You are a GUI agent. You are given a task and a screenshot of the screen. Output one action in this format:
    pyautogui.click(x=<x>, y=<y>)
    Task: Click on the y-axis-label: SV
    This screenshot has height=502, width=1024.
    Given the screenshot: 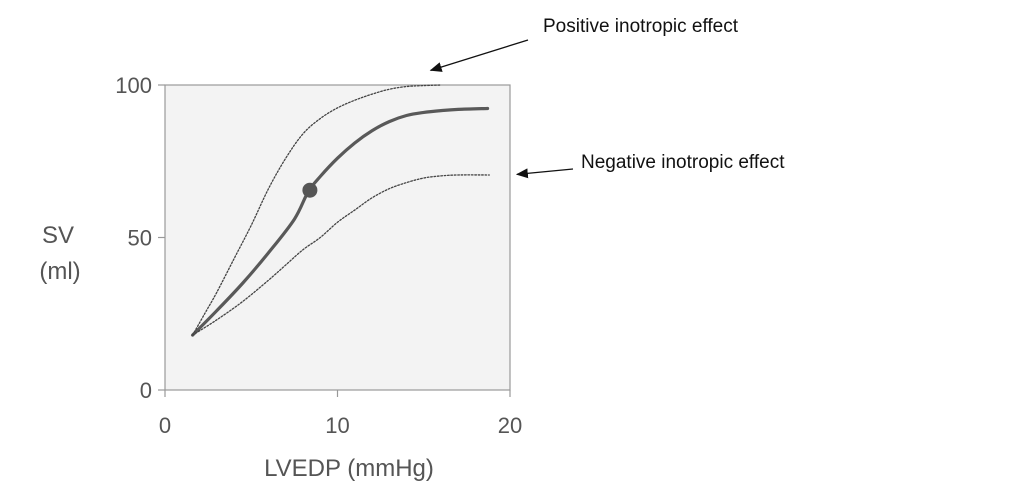 What is the action you would take?
    pyautogui.click(x=58, y=235)
    